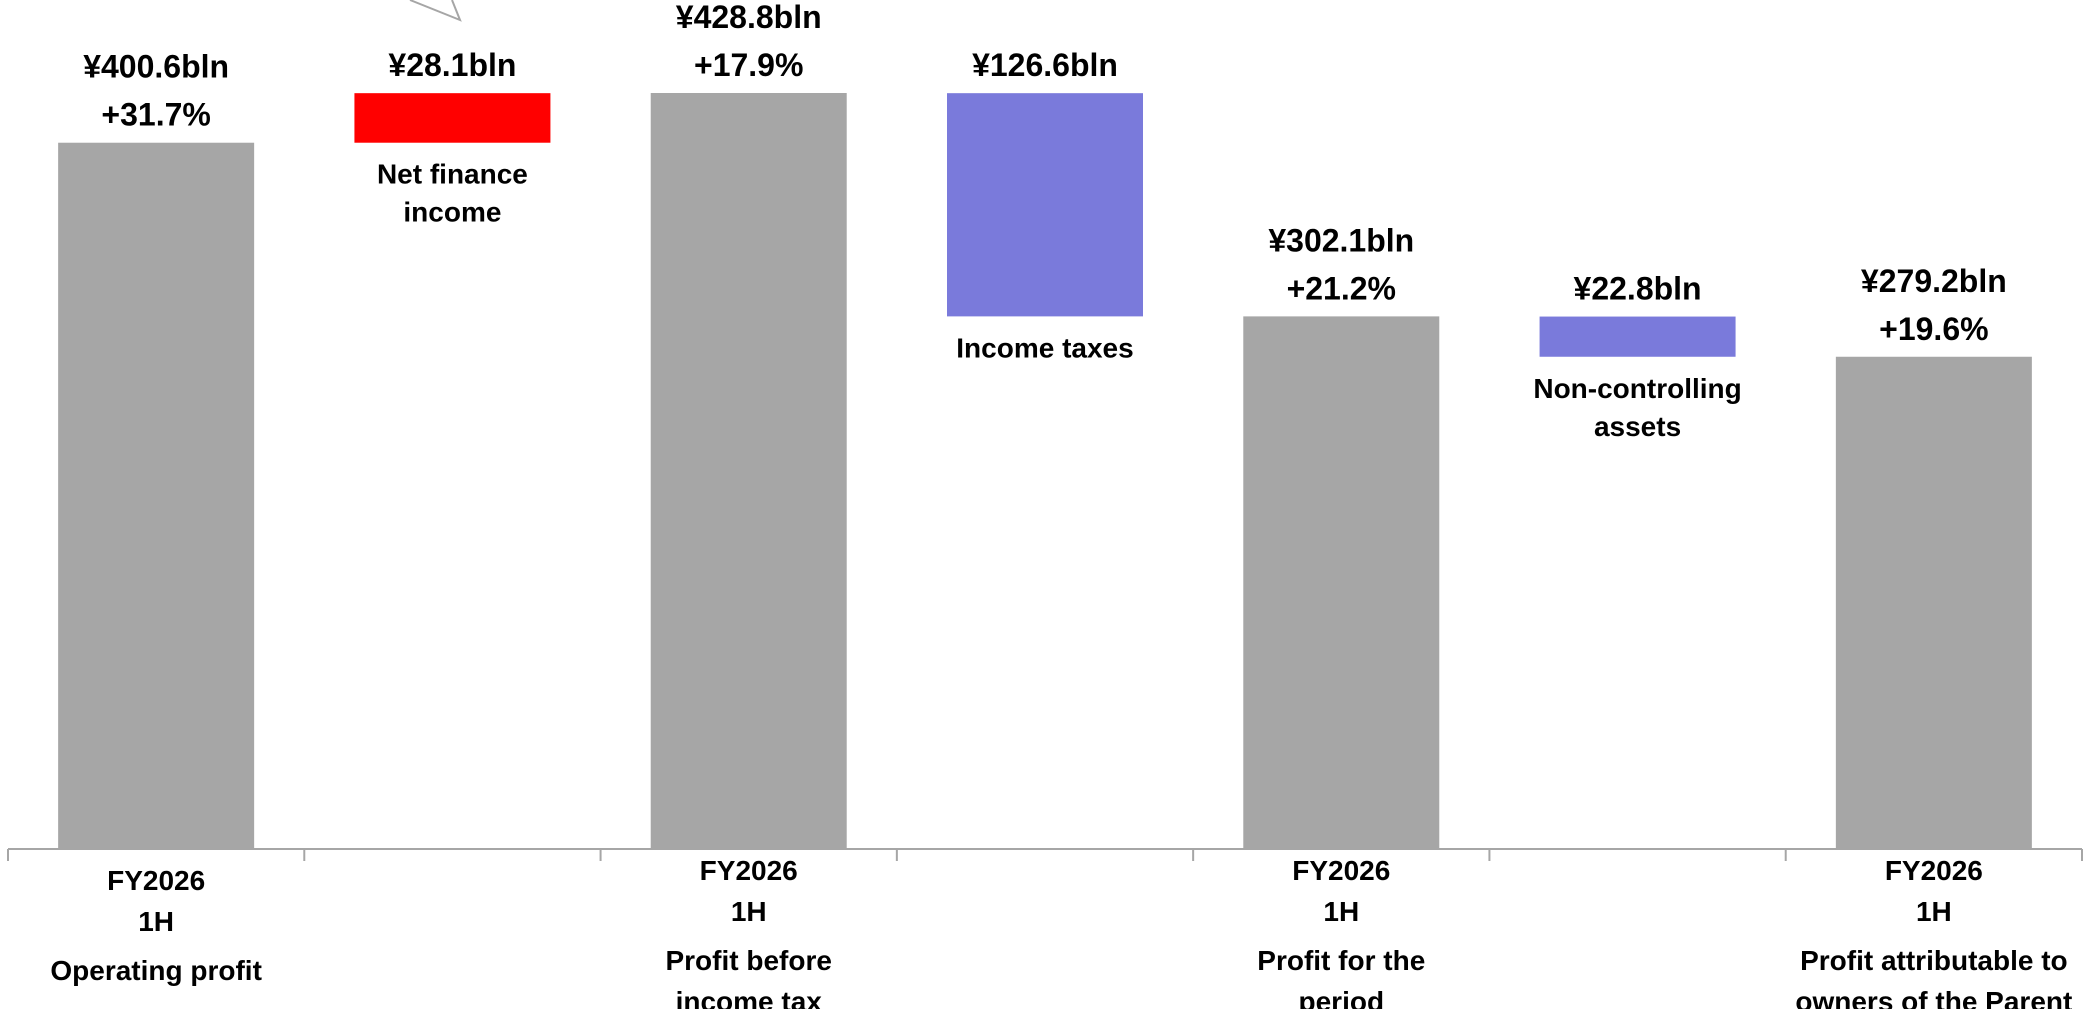 The height and width of the screenshot is (1009, 2100). What do you see at coordinates (1638, 289) in the screenshot?
I see `bar-value-label: ¥22.8bln` at bounding box center [1638, 289].